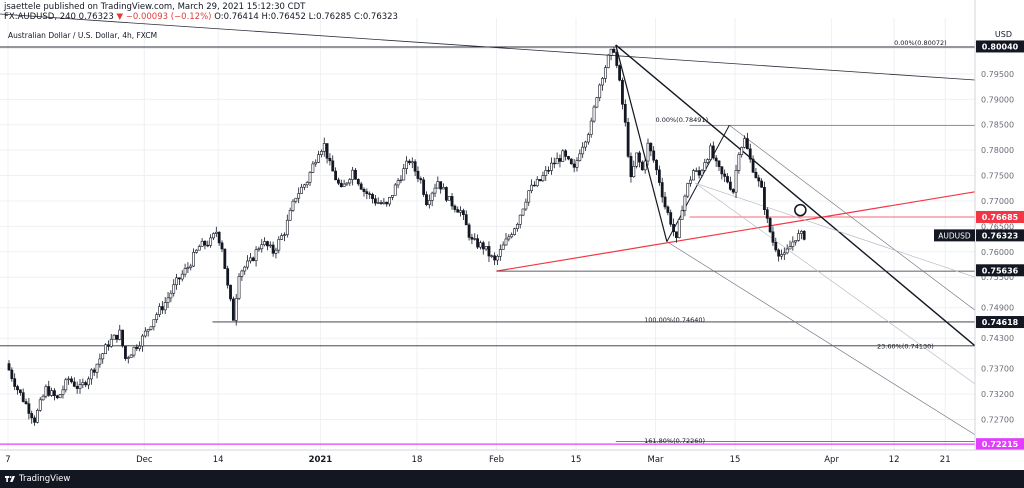 The width and height of the screenshot is (1024, 488). What do you see at coordinates (10, 479) in the screenshot?
I see `tradingview-logo-icon` at bounding box center [10, 479].